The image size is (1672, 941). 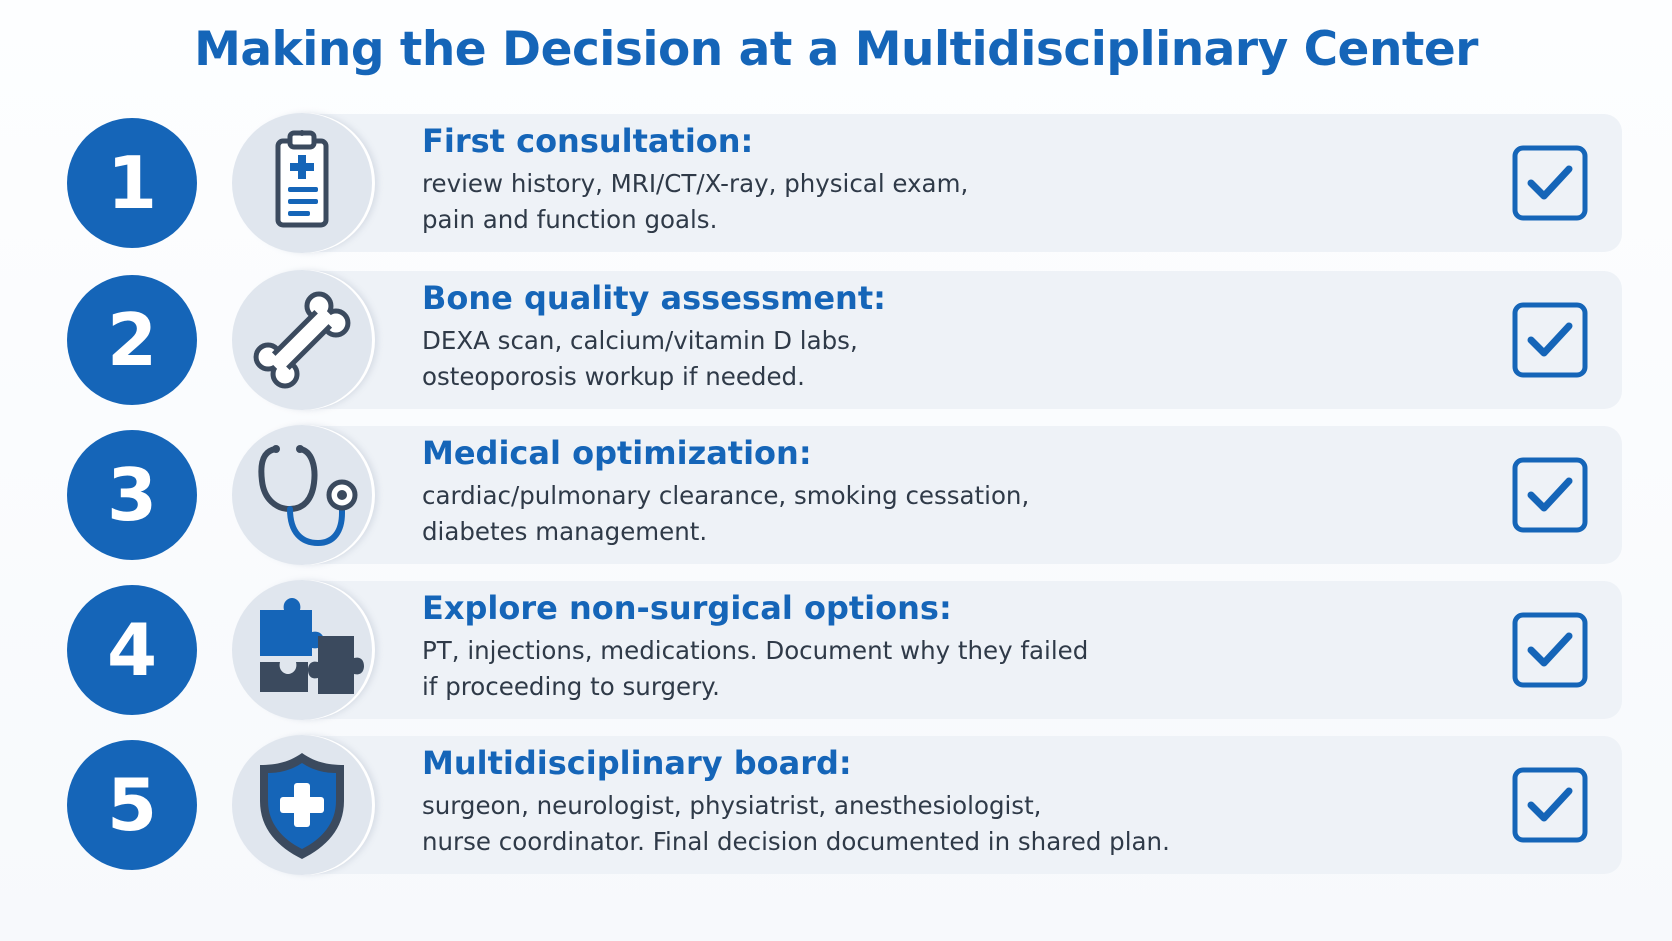 What do you see at coordinates (613, 376) in the screenshot?
I see `description-line: osteoporosis workup if needed.` at bounding box center [613, 376].